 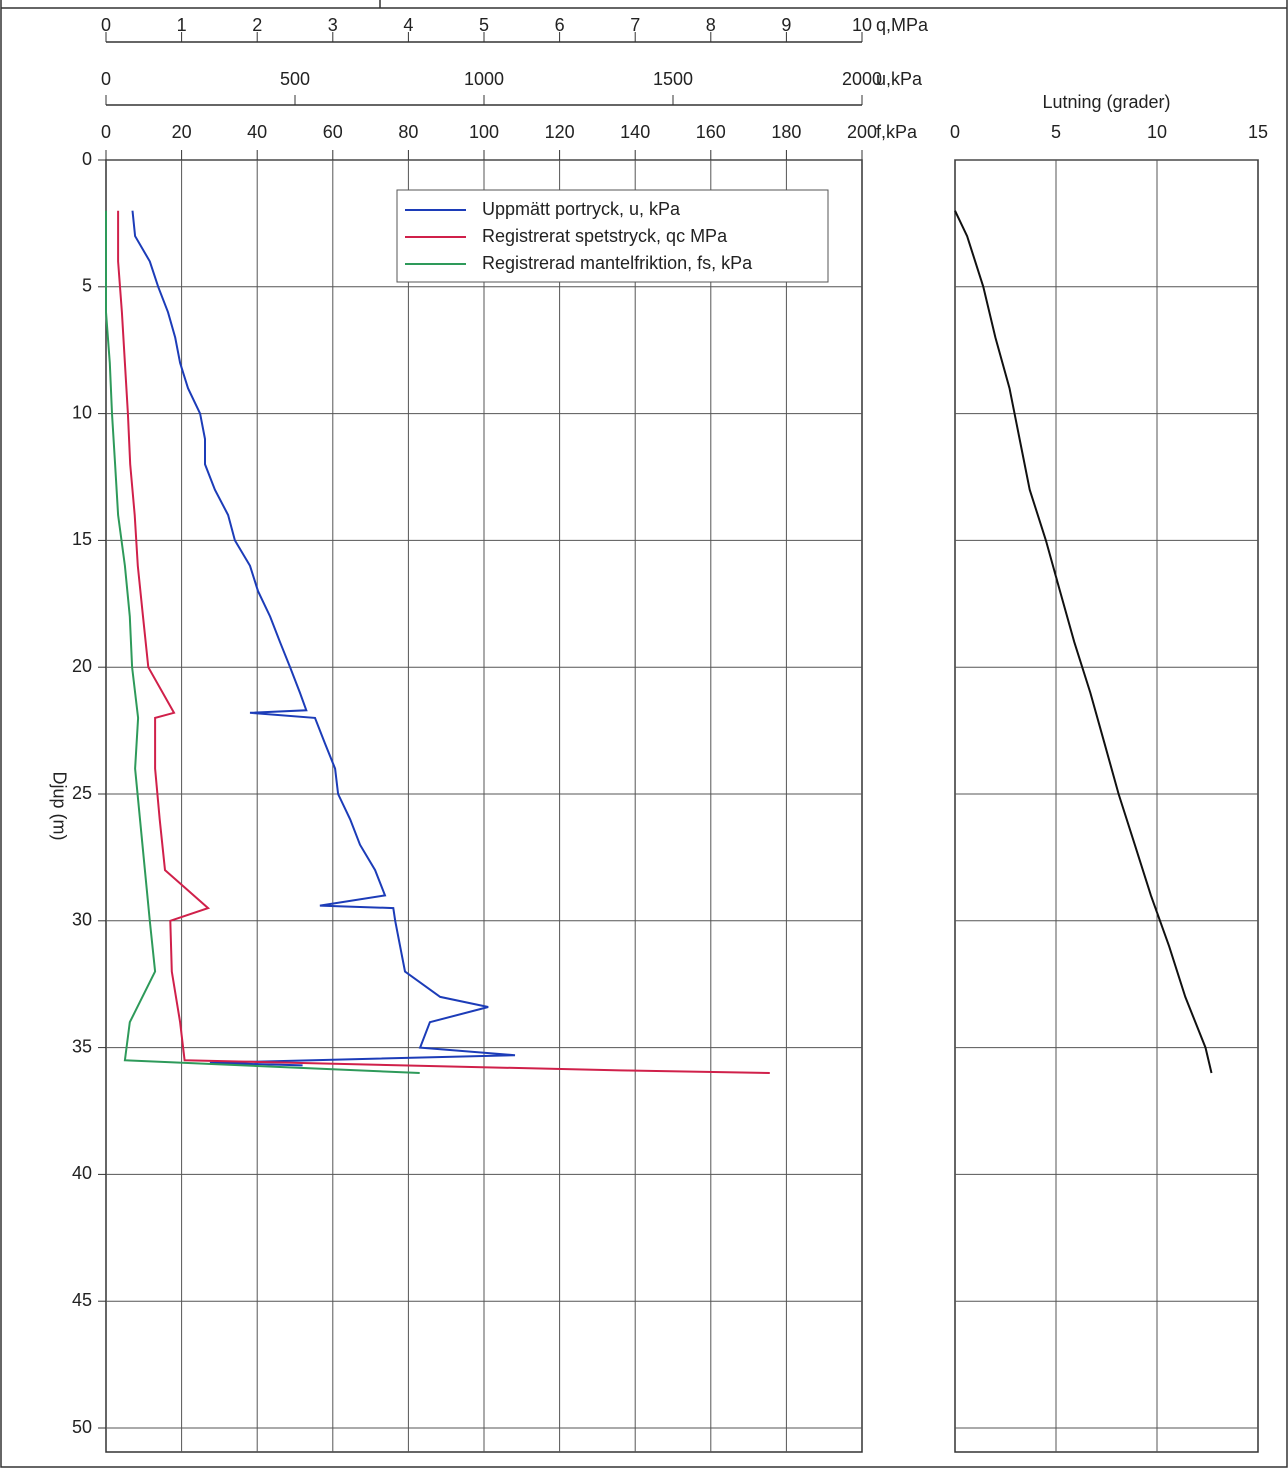 I want to click on x-tick-label: 2000, so click(x=862, y=79).